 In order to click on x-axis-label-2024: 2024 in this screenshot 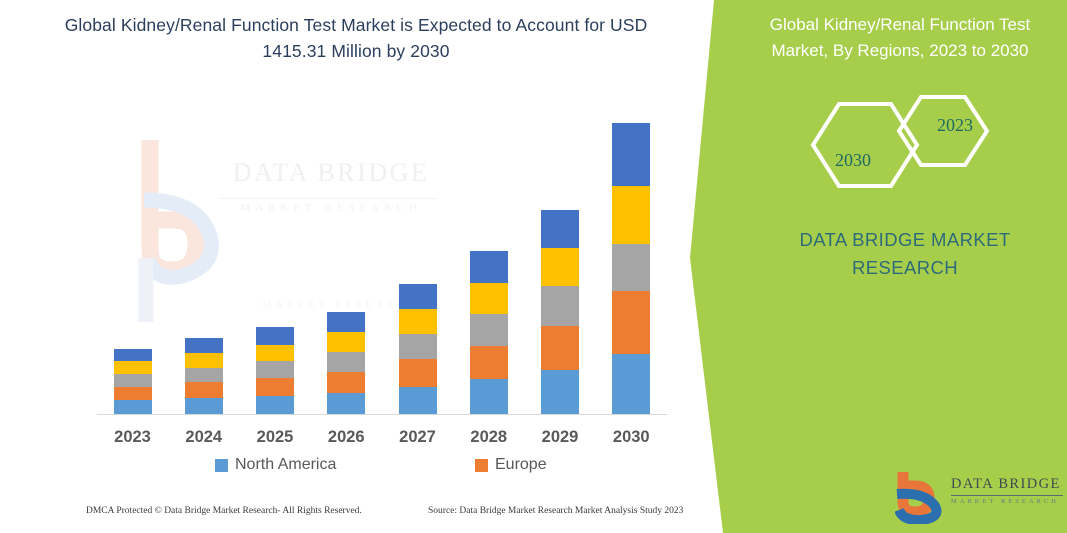, I will do `click(204, 437)`.